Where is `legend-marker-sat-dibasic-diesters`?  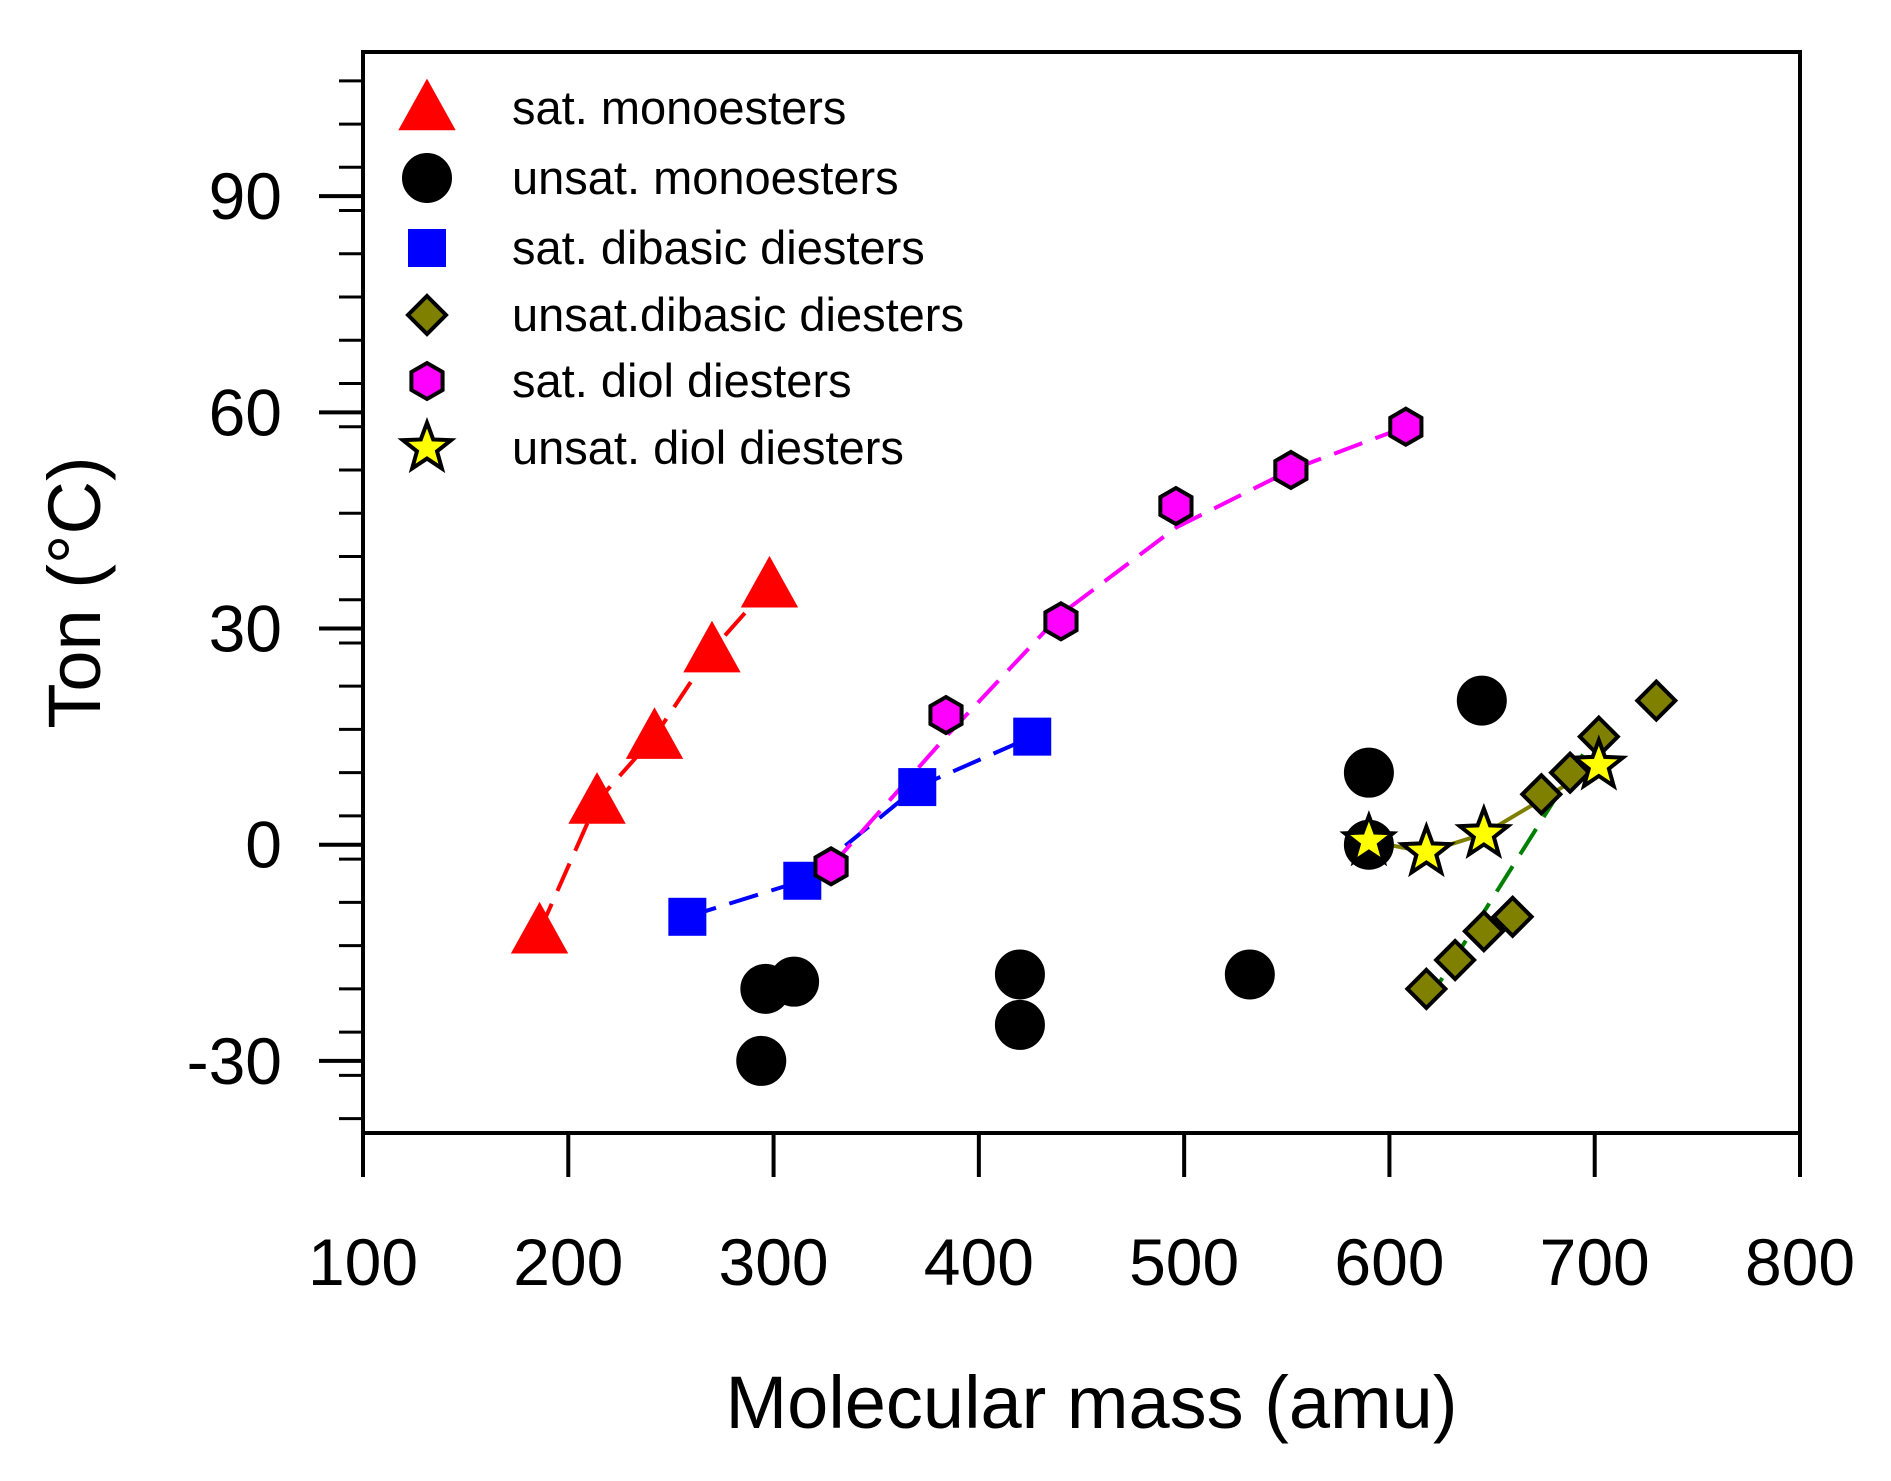 legend-marker-sat-dibasic-diesters is located at coordinates (427, 248).